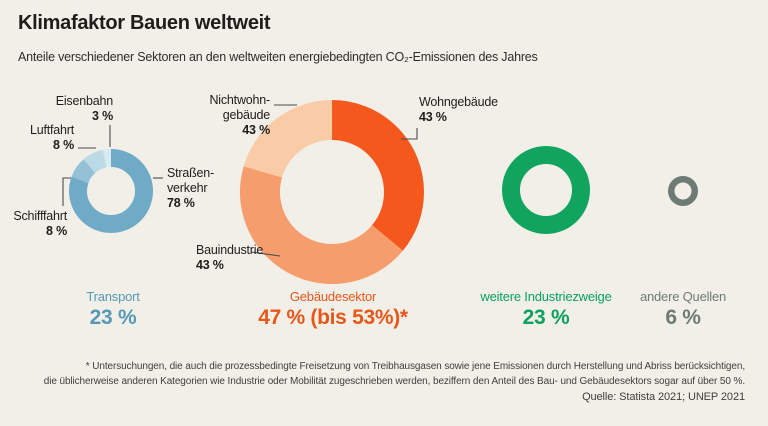 The width and height of the screenshot is (768, 426). I want to click on group-summary-weitere-industriezweige: weitere Industriezweige 23 %, so click(545, 309).